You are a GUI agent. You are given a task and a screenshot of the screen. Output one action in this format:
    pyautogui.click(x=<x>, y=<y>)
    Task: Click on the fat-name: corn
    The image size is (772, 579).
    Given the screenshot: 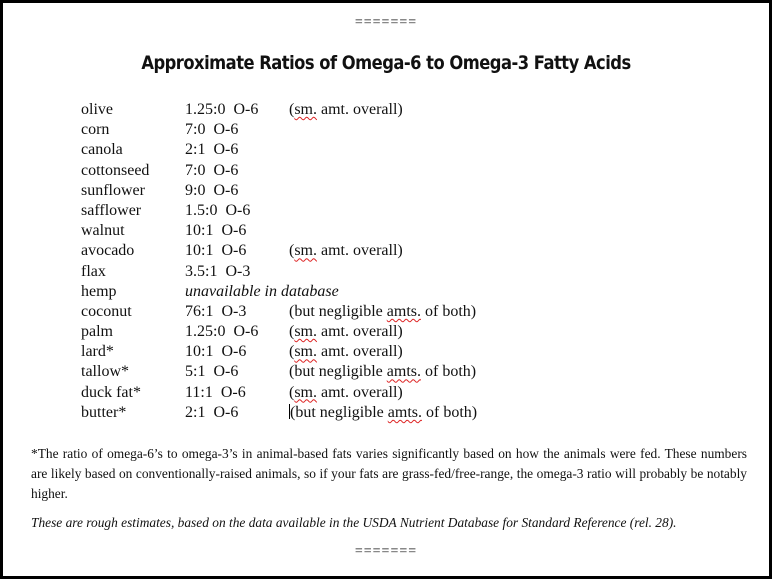 What is the action you would take?
    pyautogui.click(x=95, y=130)
    